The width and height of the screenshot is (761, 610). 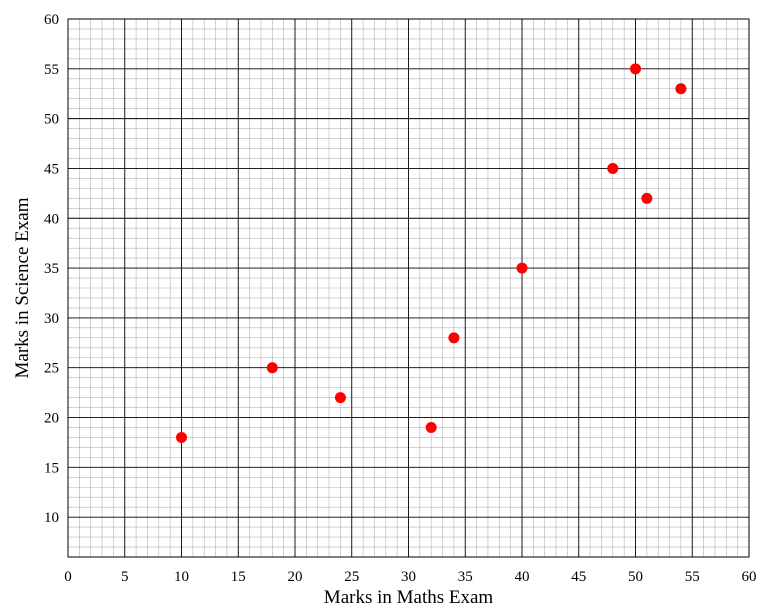 I want to click on y-axis-title: Marks in Science Exam, so click(x=22, y=287).